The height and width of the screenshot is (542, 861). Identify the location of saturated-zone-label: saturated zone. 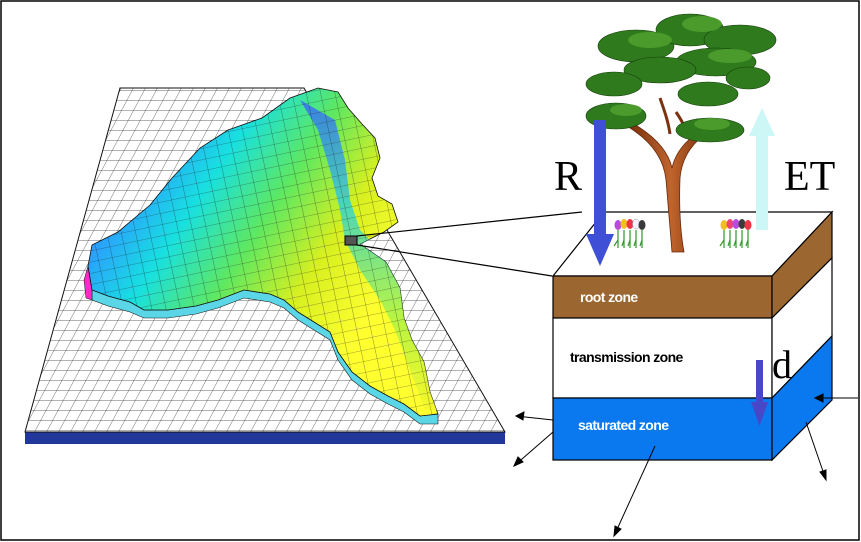
(623, 425).